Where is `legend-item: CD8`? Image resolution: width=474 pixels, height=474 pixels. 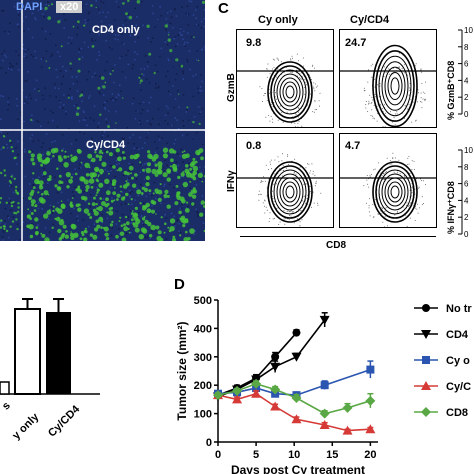 legend-item: CD8 is located at coordinates (441, 413).